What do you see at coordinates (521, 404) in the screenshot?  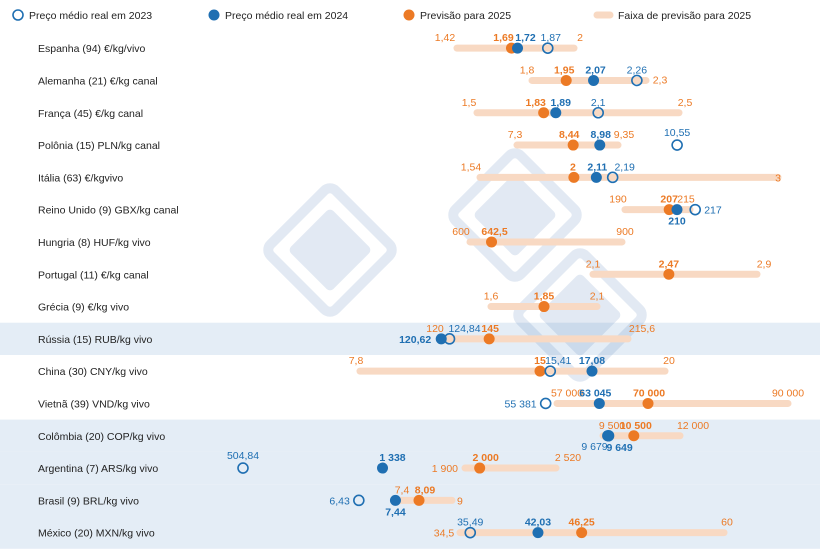 I see `value-label-real2023: 55 381` at bounding box center [521, 404].